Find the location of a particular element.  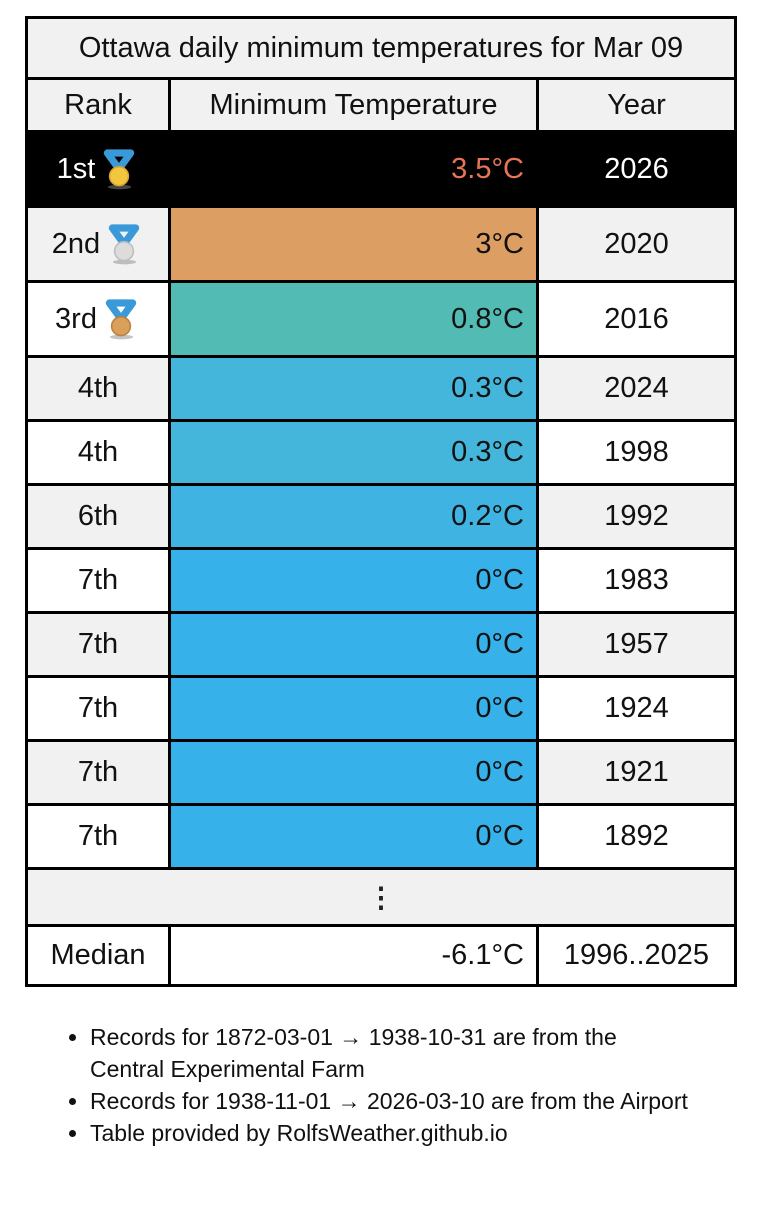

rank-cell: 3rd is located at coordinates (98, 319).